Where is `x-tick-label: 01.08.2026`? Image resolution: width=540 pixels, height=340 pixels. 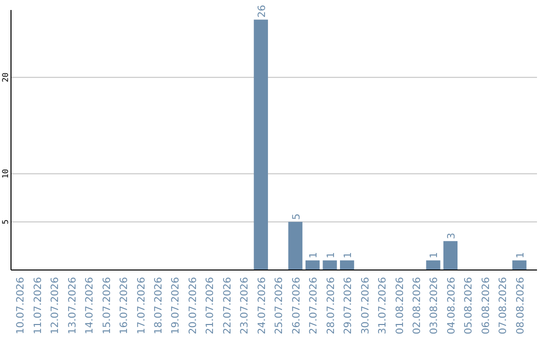
x-tick-label: 01.08.2026 is located at coordinates (400, 305).